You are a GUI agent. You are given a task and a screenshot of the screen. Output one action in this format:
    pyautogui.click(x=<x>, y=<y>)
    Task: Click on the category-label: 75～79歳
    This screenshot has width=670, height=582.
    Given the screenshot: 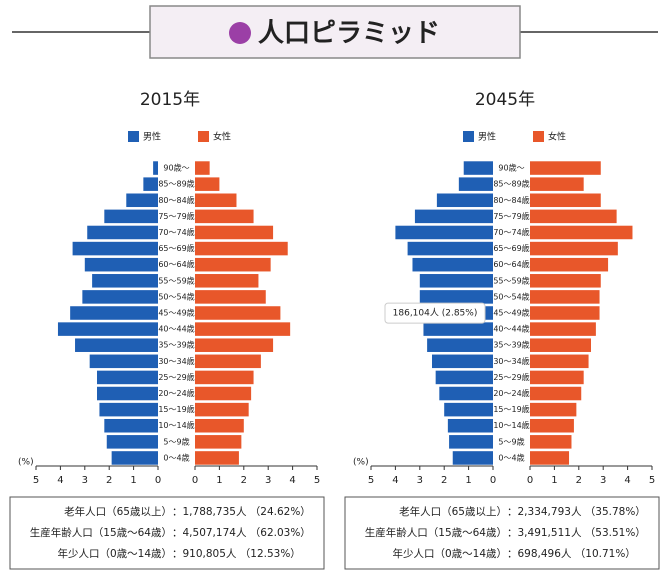 What is the action you would take?
    pyautogui.click(x=511, y=216)
    